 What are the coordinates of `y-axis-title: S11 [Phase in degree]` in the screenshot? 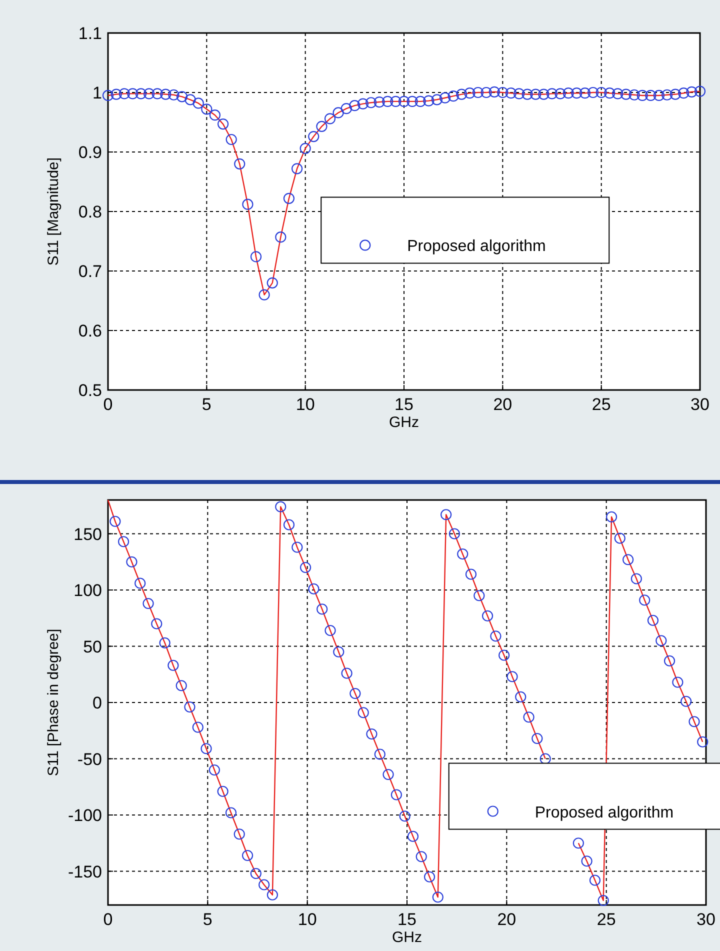 It's located at (53, 702).